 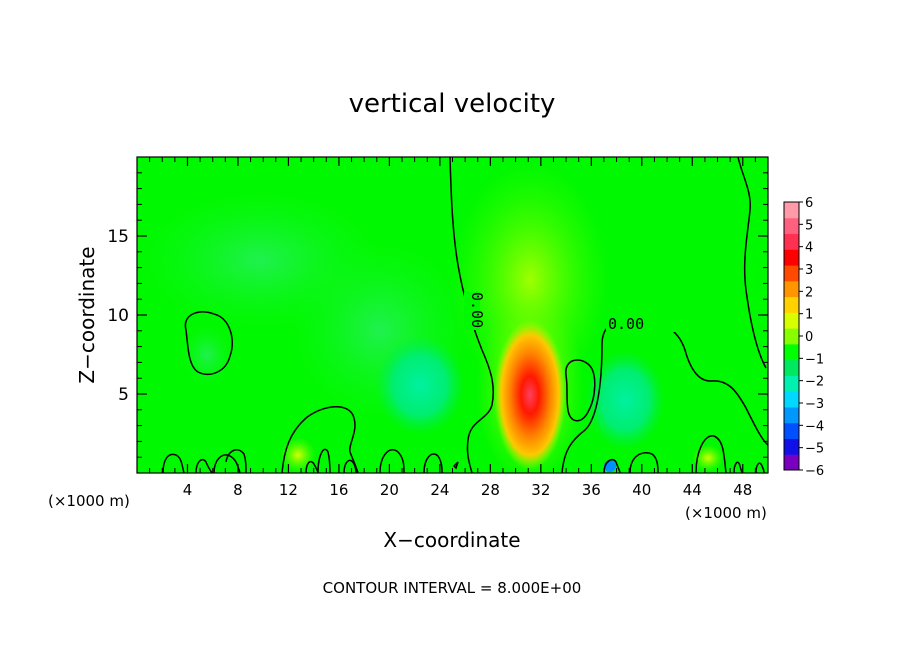 What do you see at coordinates (809, 248) in the screenshot?
I see `colorbar-label: 4` at bounding box center [809, 248].